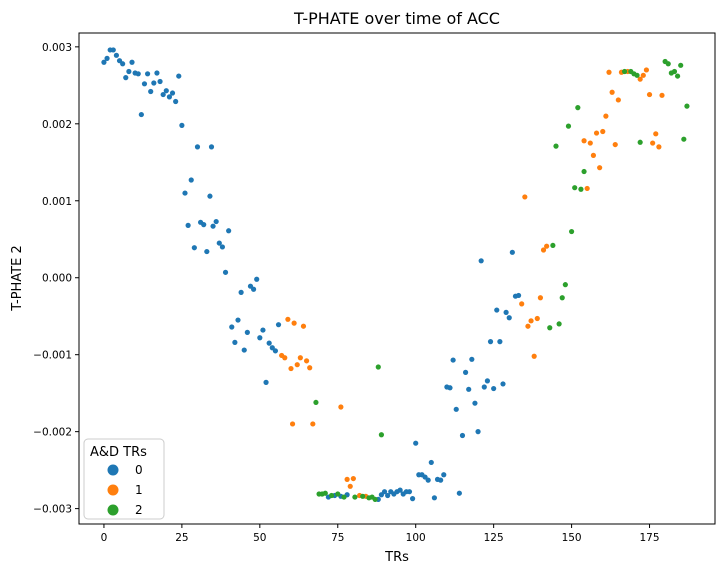 The height and width of the screenshot is (576, 720). What do you see at coordinates (259, 538) in the screenshot?
I see `x-tick-label: 50` at bounding box center [259, 538].